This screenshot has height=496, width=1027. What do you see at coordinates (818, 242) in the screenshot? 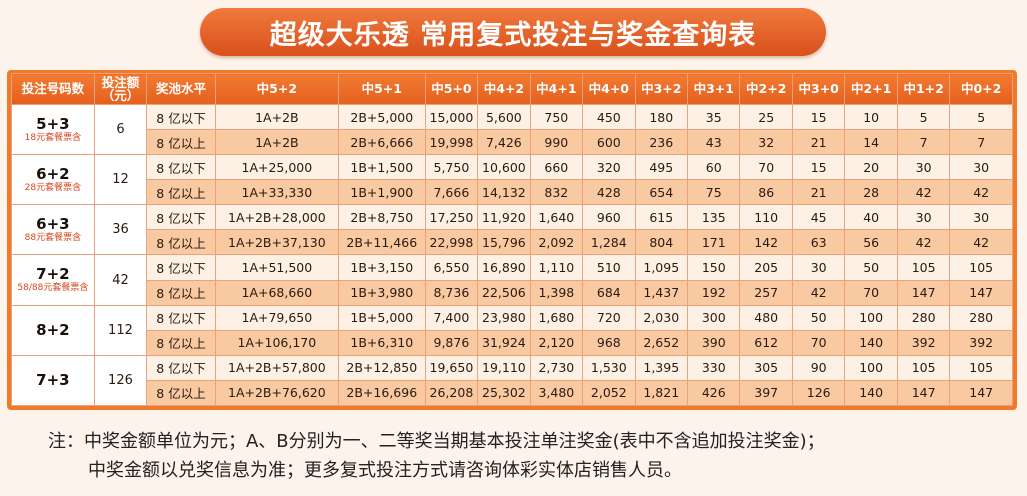
I see `prize-cell: 63` at bounding box center [818, 242].